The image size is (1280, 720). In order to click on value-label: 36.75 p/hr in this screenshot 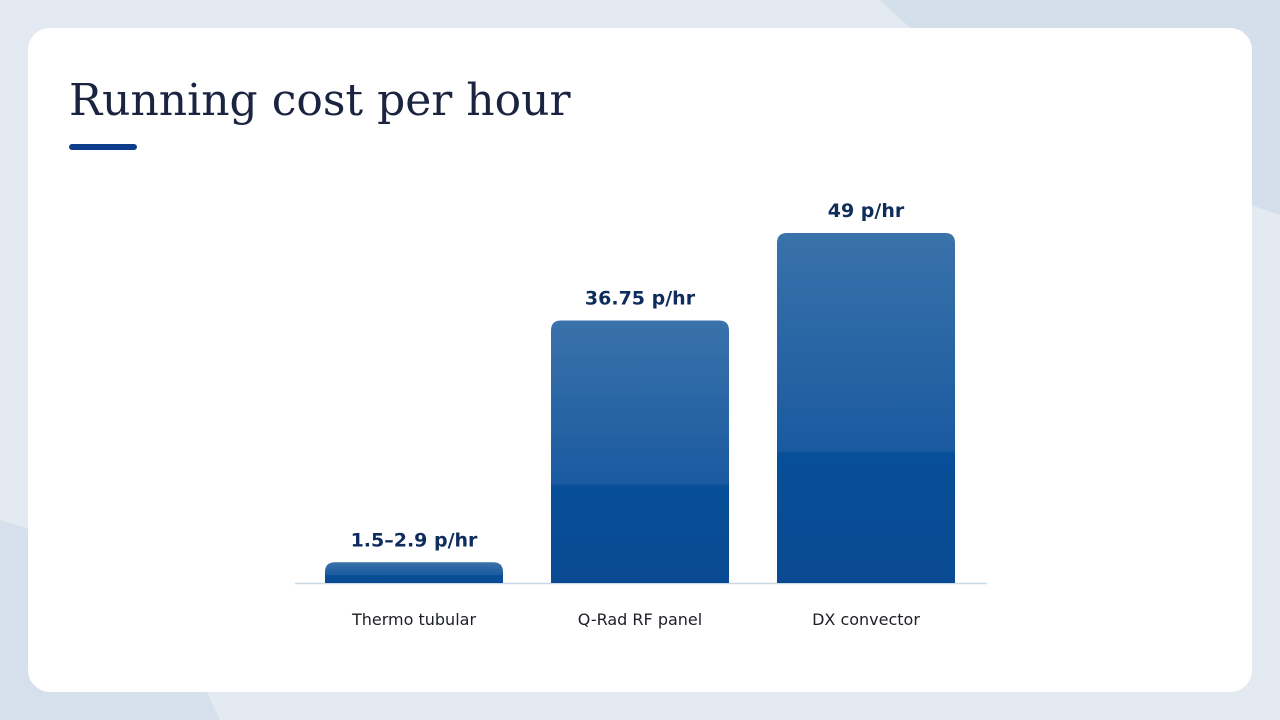, I will do `click(640, 299)`.